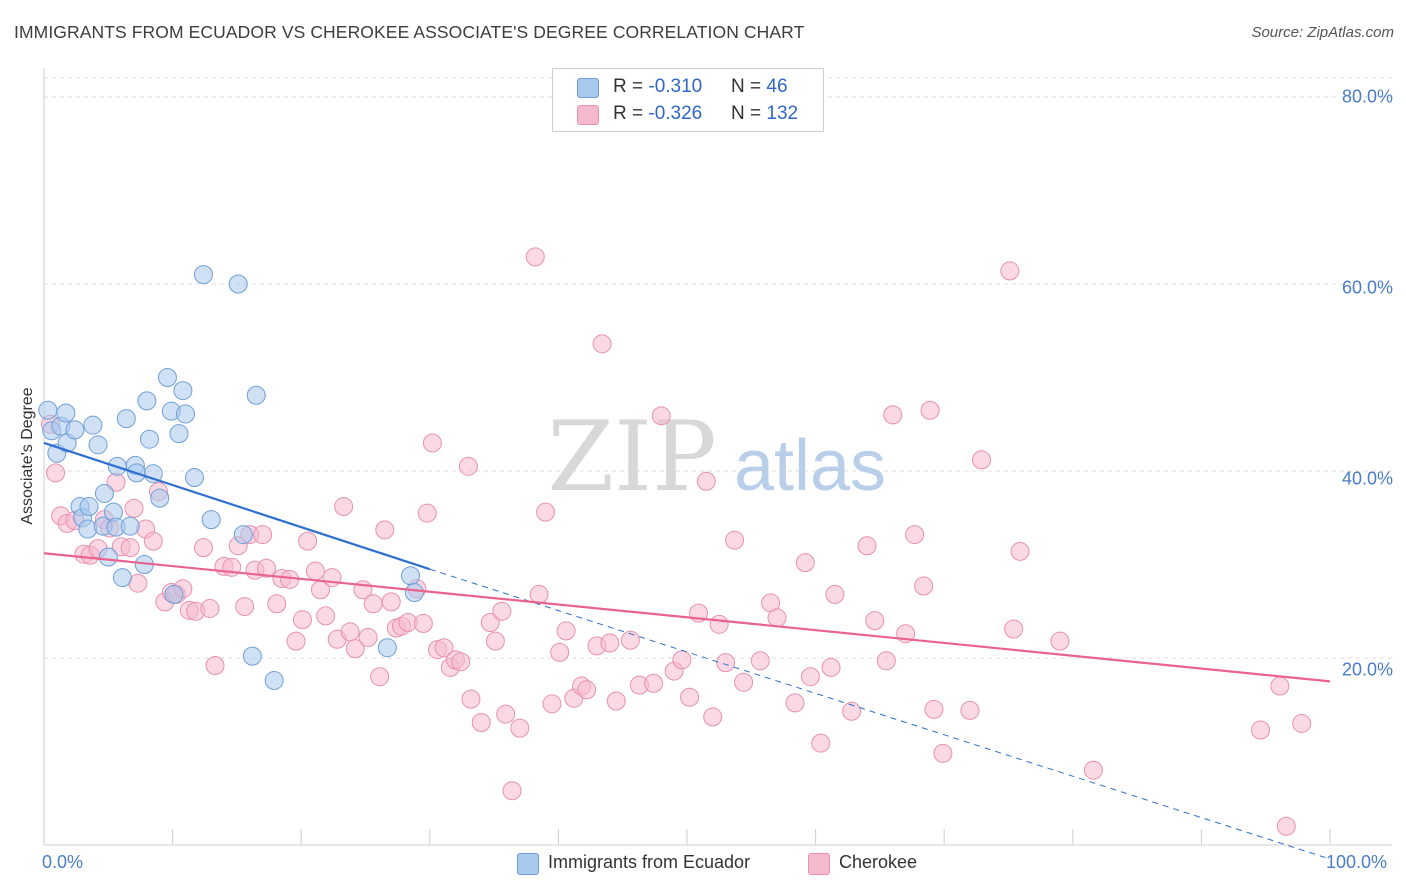  I want to click on y-tick-label: 20.0%, so click(1367, 669).